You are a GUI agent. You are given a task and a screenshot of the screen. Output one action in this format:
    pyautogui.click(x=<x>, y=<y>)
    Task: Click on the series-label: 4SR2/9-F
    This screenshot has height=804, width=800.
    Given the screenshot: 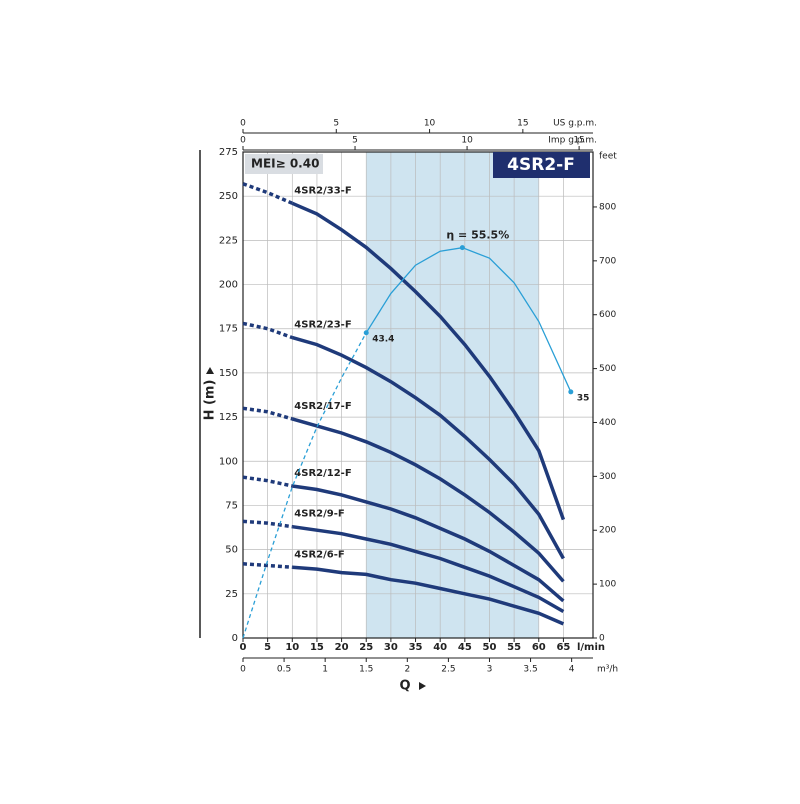 What is the action you would take?
    pyautogui.click(x=319, y=514)
    